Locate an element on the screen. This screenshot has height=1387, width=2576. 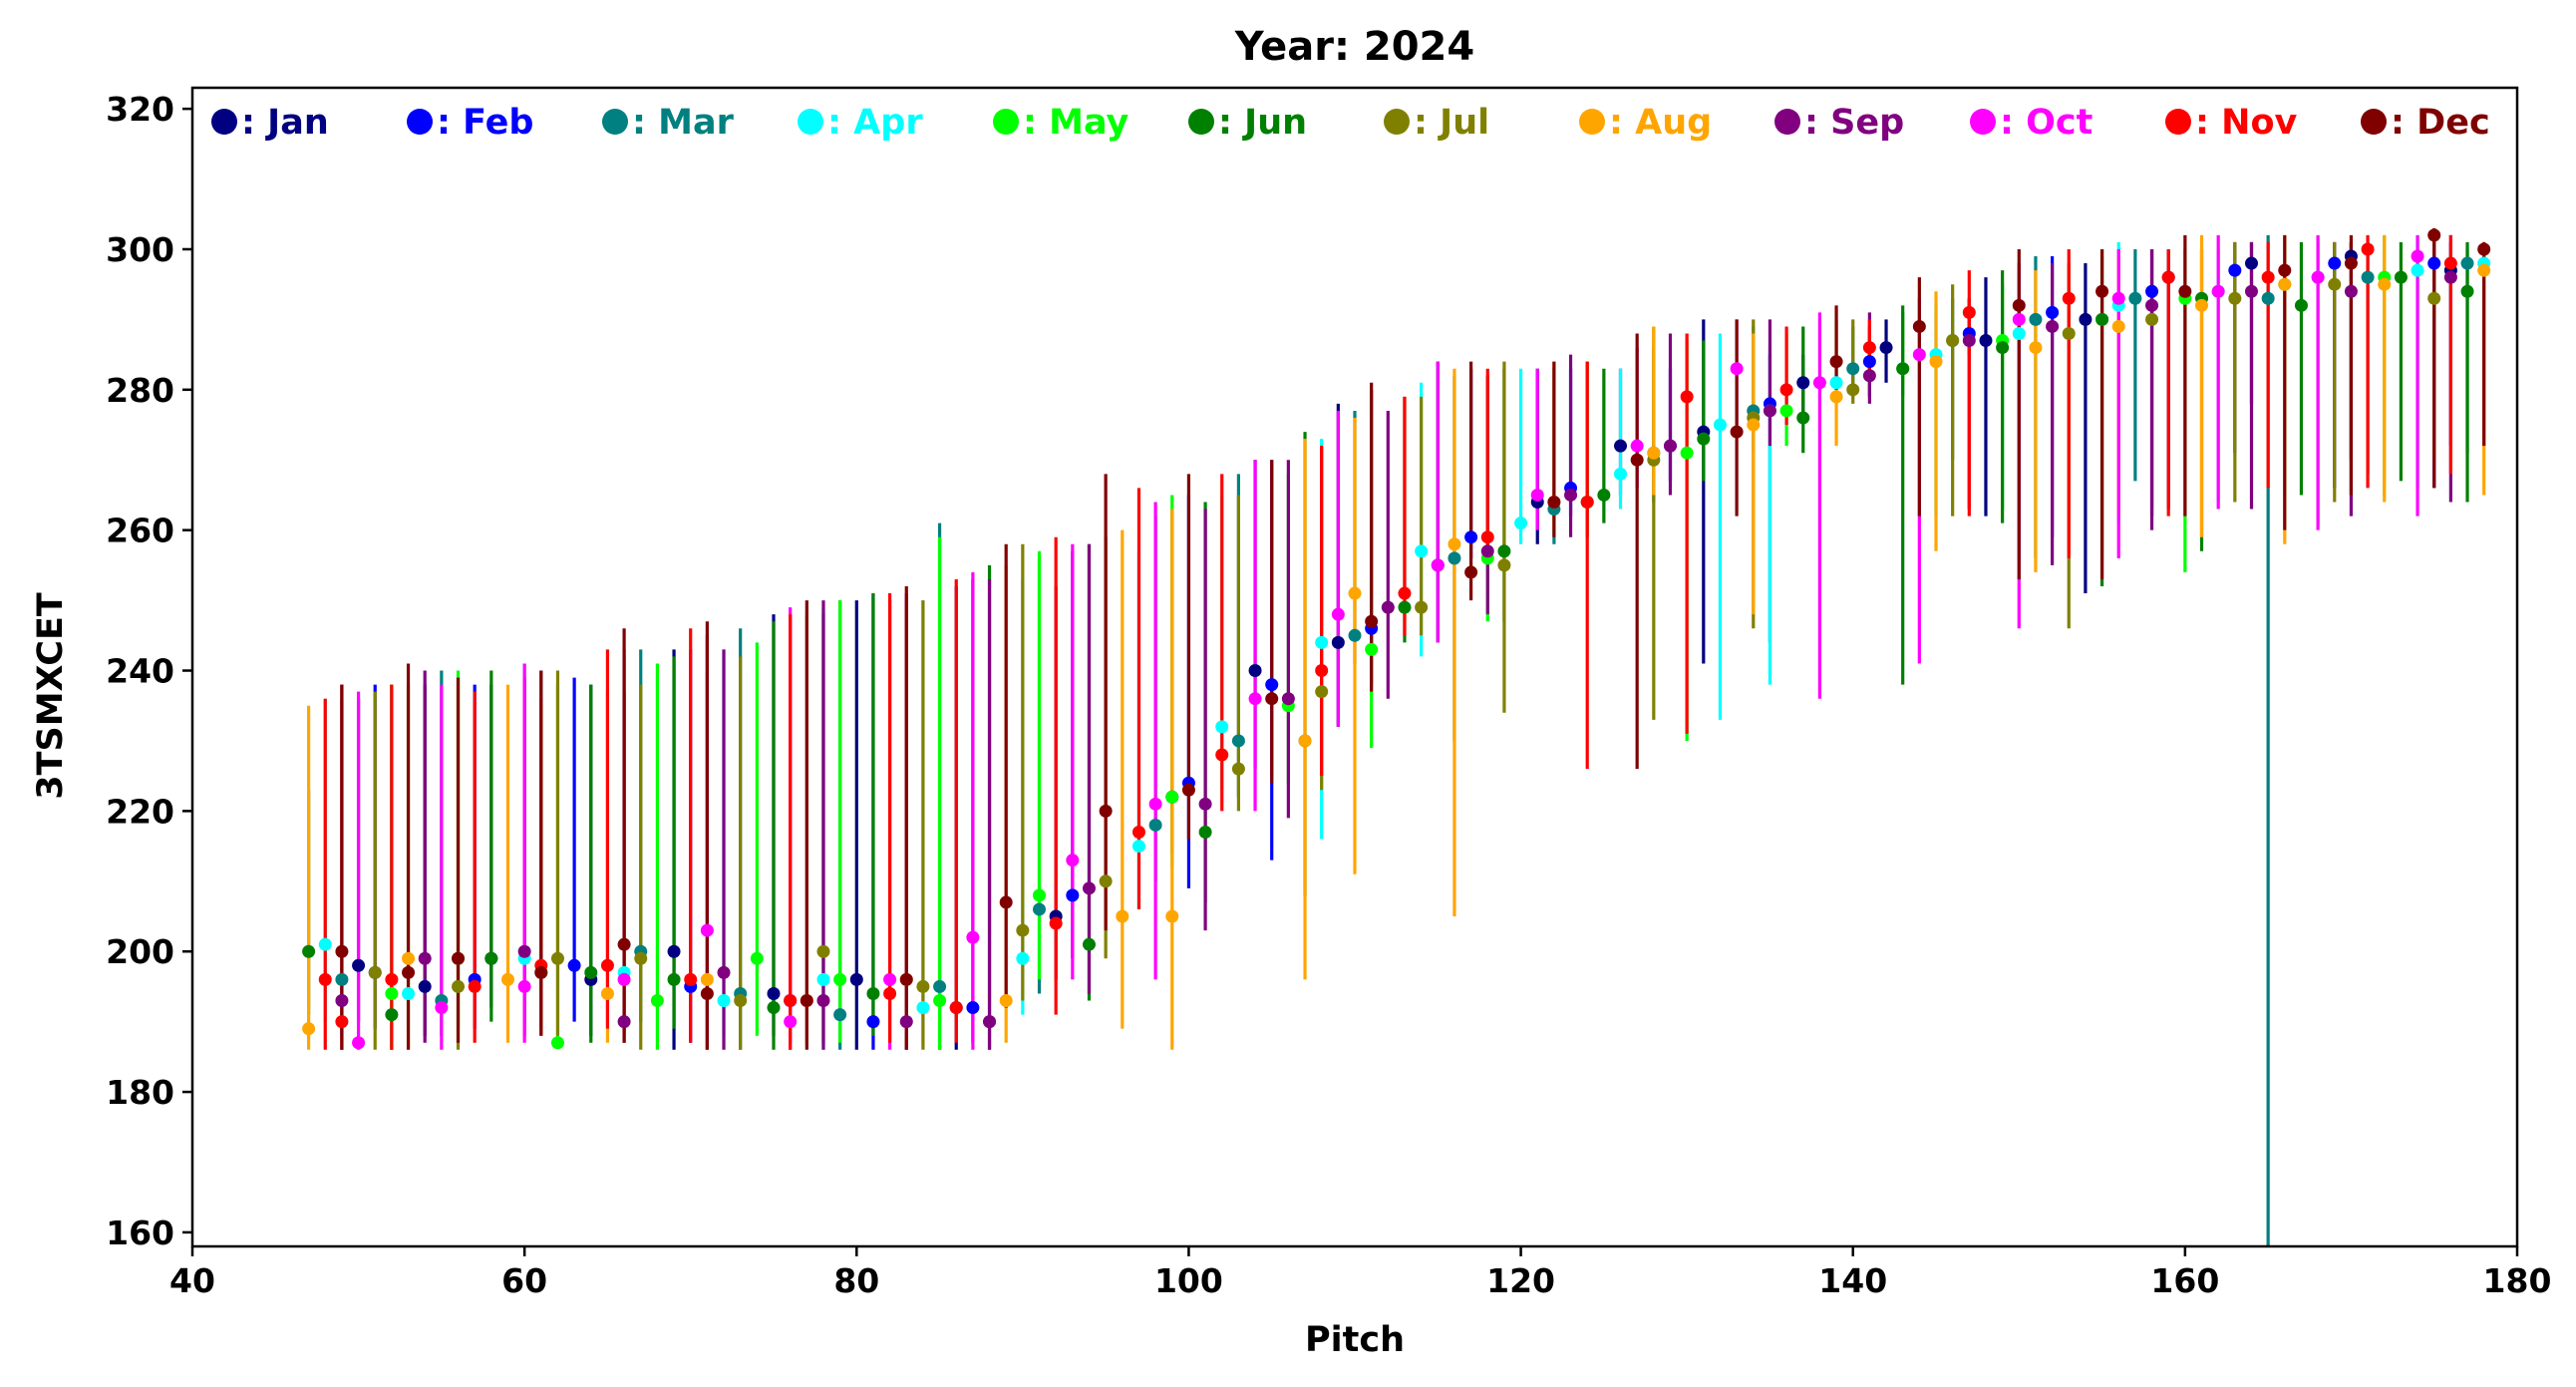
legend-label: : Apr is located at coordinates (875, 123).